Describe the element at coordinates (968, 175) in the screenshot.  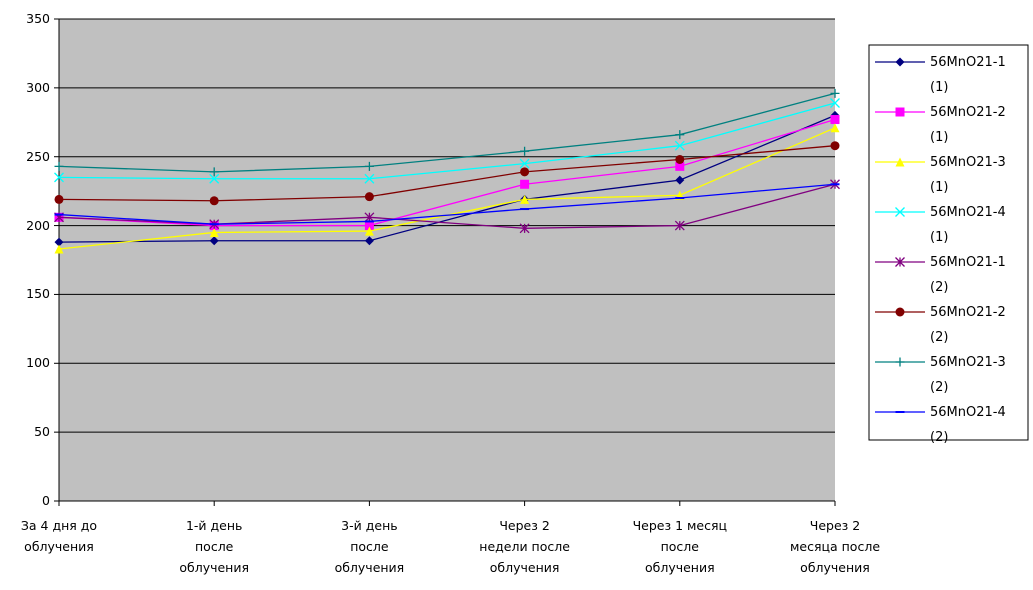
I see `legend-label: 56MnO21-3 (1)` at that location.